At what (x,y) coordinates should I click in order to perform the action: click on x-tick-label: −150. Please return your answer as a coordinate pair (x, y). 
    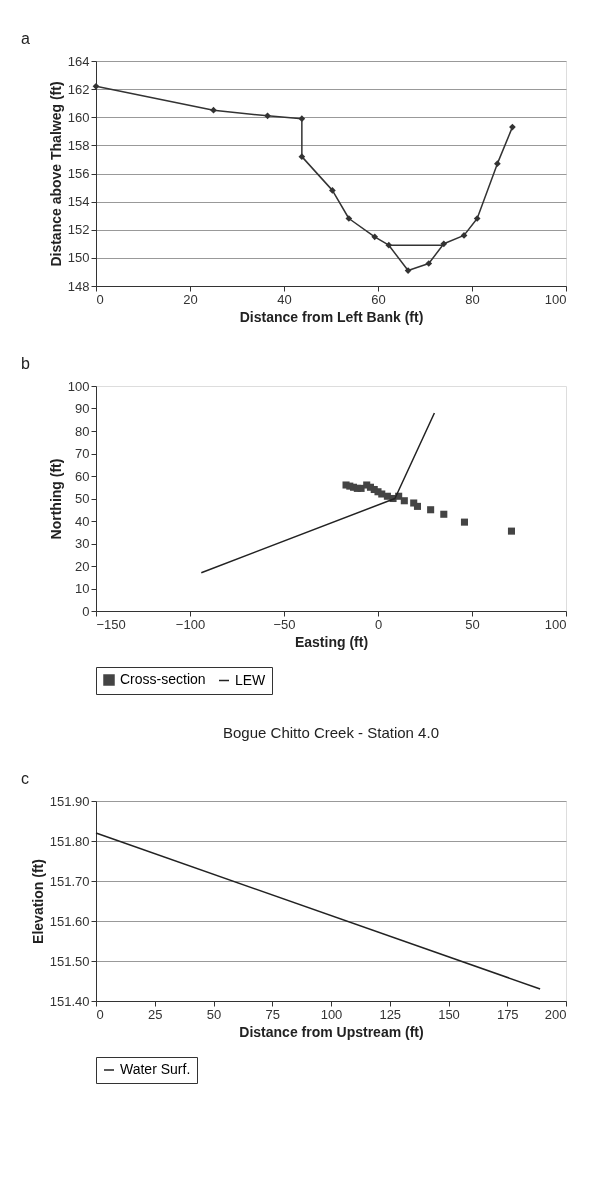
    Looking at the image, I should click on (111, 624).